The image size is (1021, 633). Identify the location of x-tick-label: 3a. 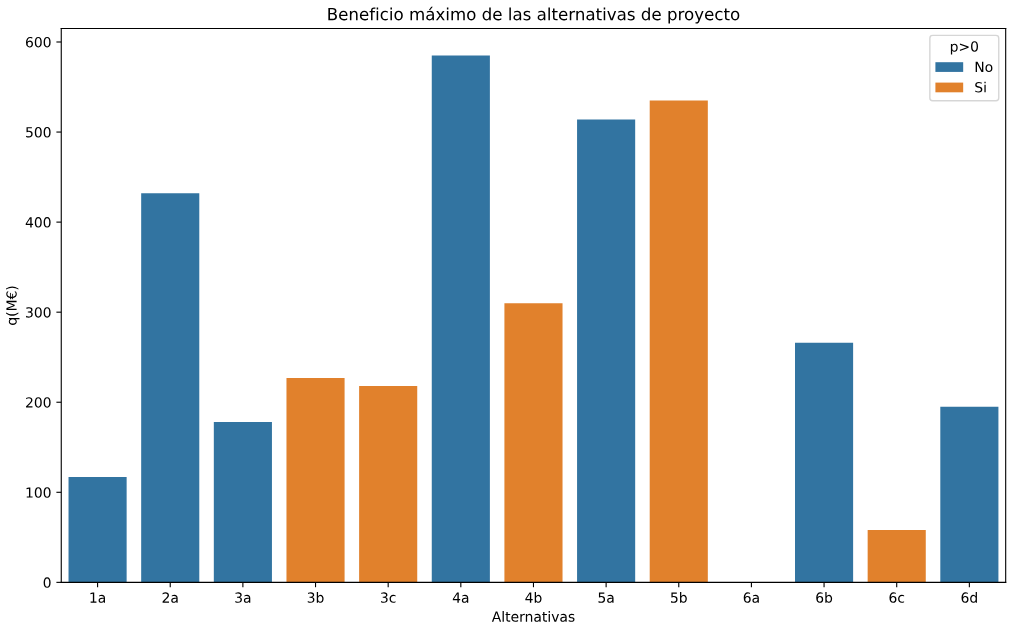
(243, 597).